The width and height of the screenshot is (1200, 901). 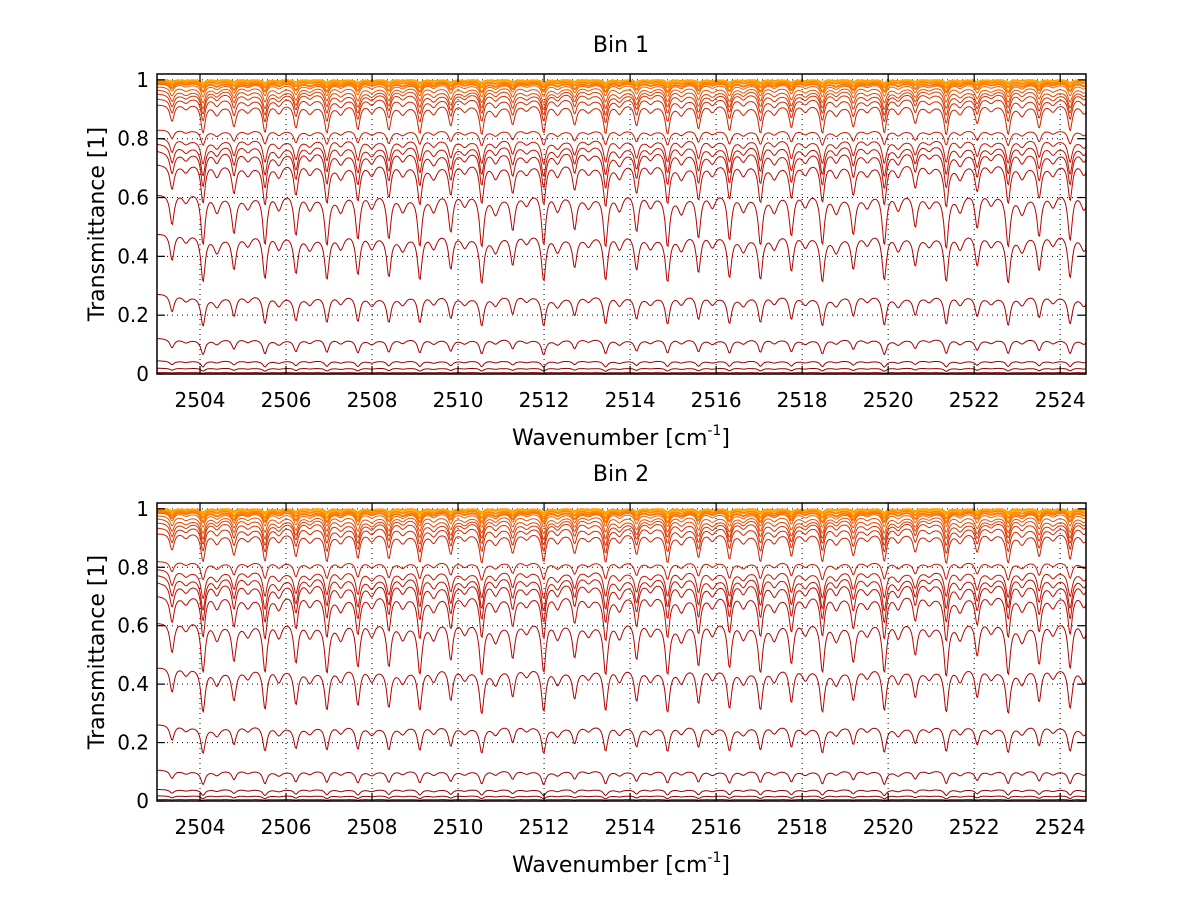 I want to click on plot-title: Bin 1, so click(x=621, y=45).